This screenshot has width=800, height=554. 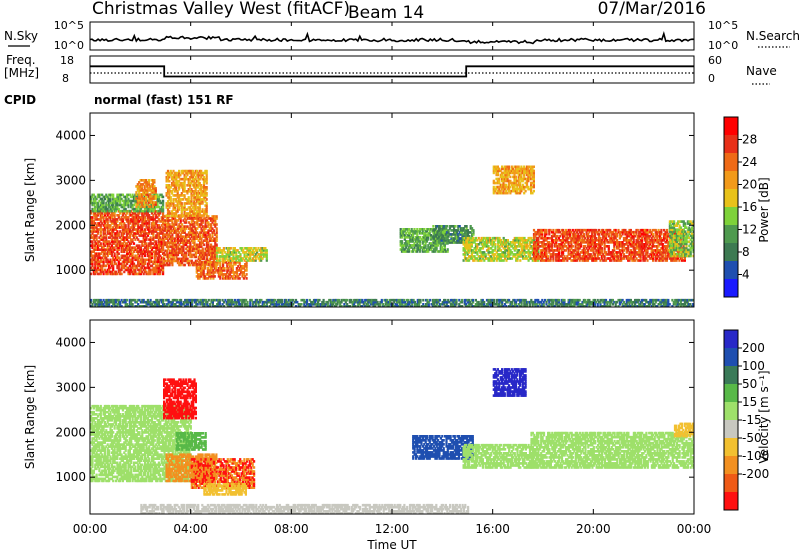 What do you see at coordinates (723, 45) in the screenshot?
I see `nsearch-tick-low: 10^0` at bounding box center [723, 45].